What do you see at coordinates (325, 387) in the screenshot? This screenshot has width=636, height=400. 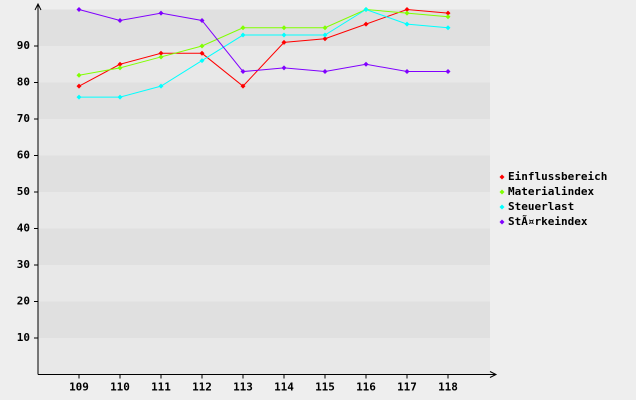 I see `x-tick-label: 115` at bounding box center [325, 387].